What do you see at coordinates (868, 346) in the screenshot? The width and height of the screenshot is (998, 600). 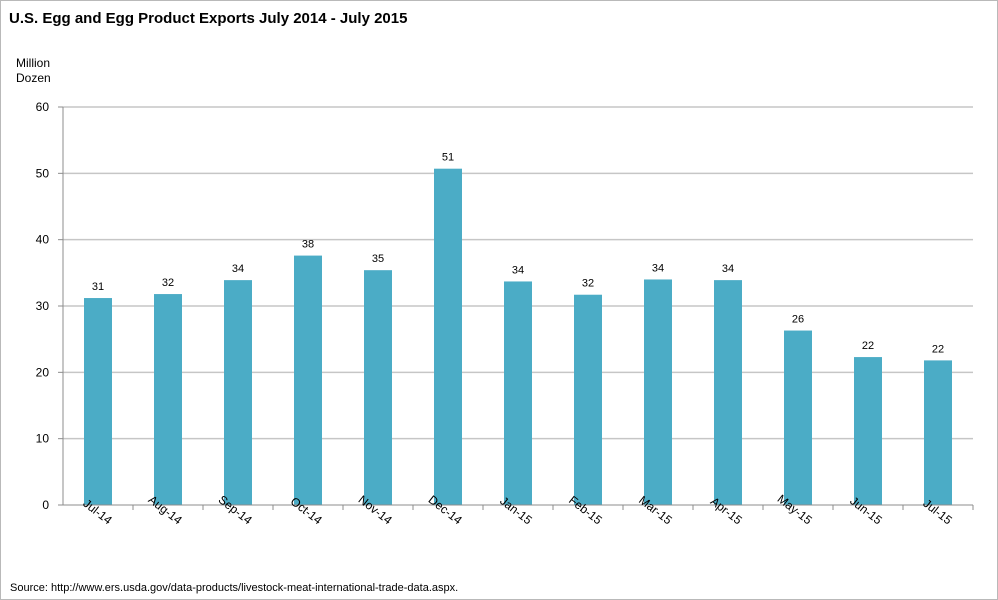 I see `data-label-Jun-15: 22` at bounding box center [868, 346].